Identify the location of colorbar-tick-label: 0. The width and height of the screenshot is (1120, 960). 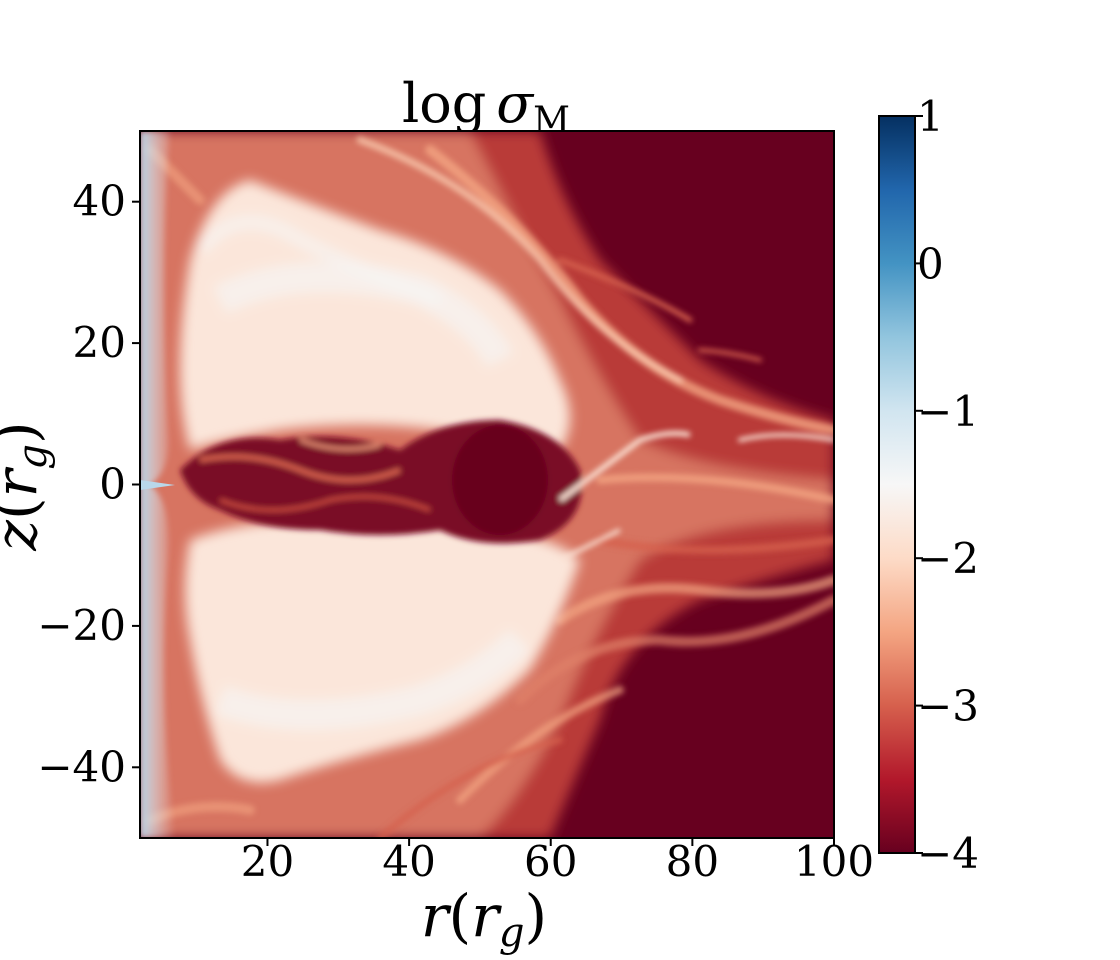
(930, 263).